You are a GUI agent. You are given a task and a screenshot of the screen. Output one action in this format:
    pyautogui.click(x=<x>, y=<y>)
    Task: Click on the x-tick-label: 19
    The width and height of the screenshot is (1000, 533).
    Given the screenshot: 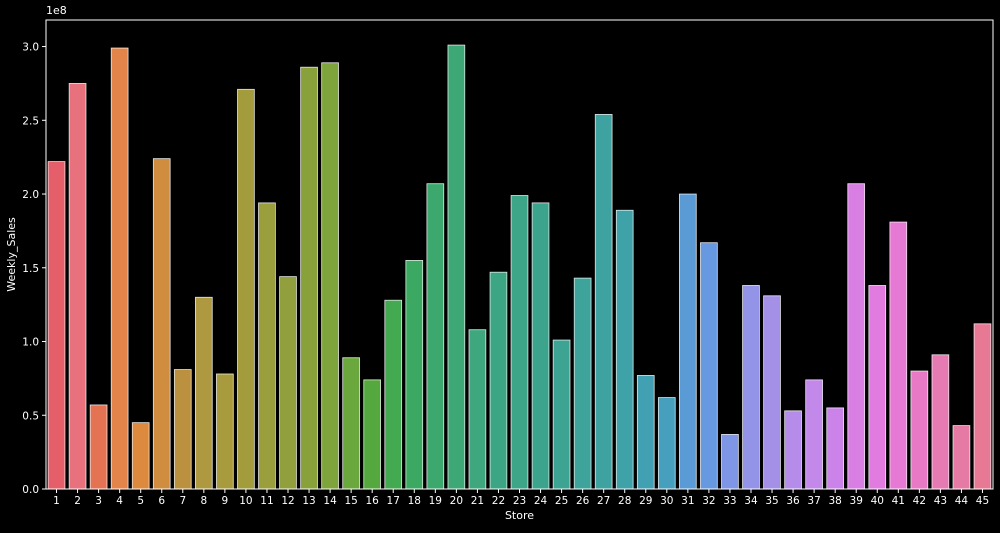 What is the action you would take?
    pyautogui.click(x=435, y=501)
    